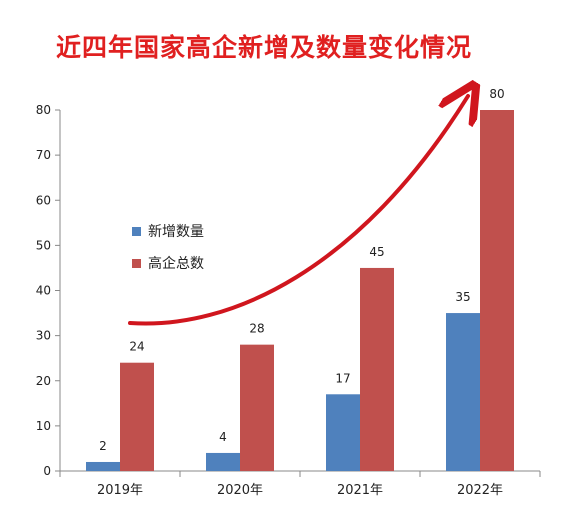 This screenshot has width=582, height=531. What do you see at coordinates (256, 329) in the screenshot?
I see `data-label: 28` at bounding box center [256, 329].